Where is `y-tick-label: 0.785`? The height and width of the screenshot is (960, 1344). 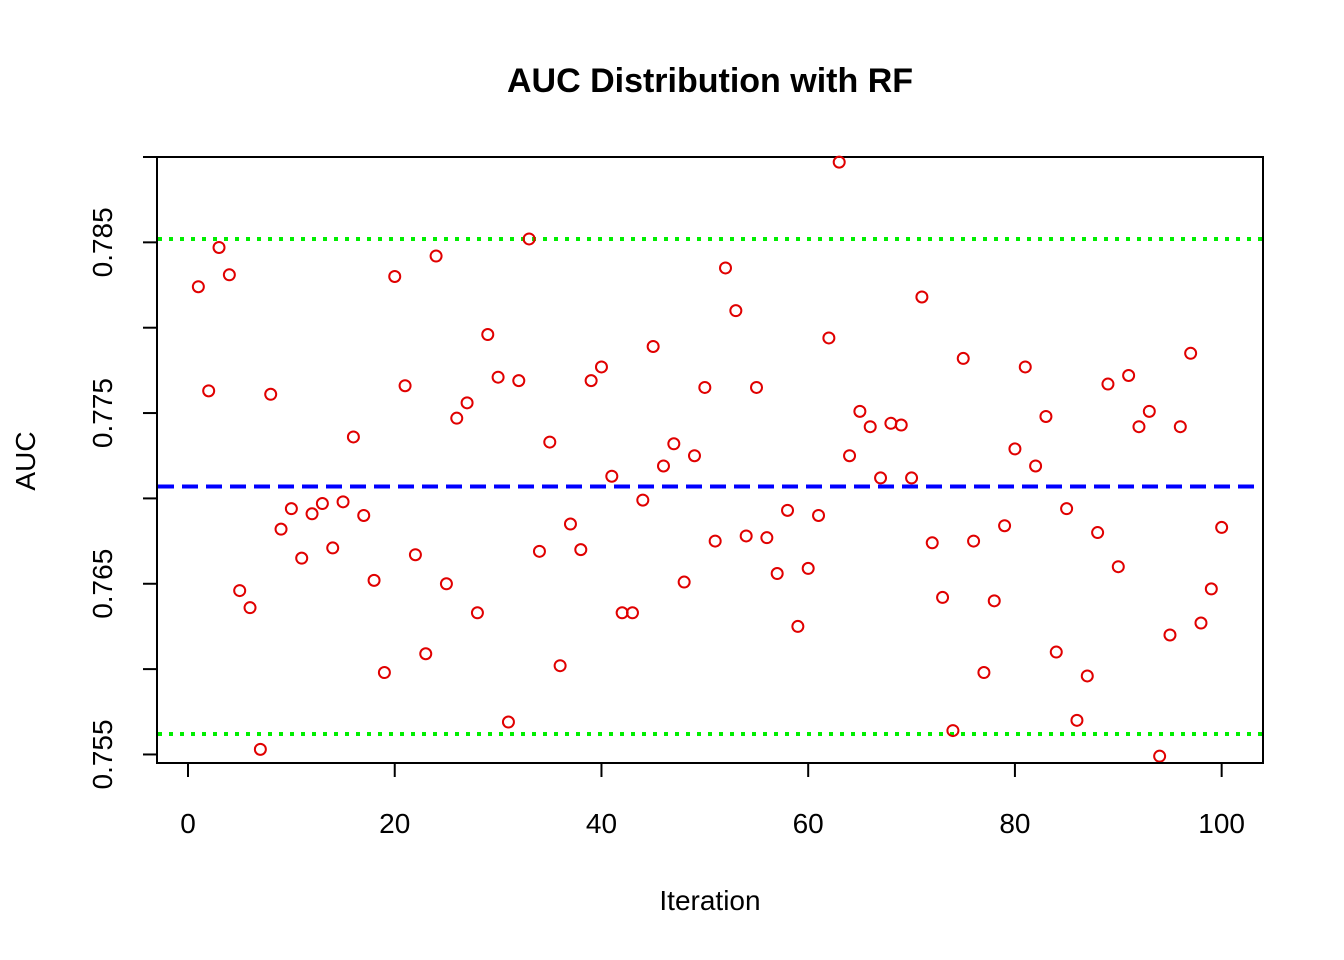 y-tick-label: 0.785 is located at coordinates (102, 242).